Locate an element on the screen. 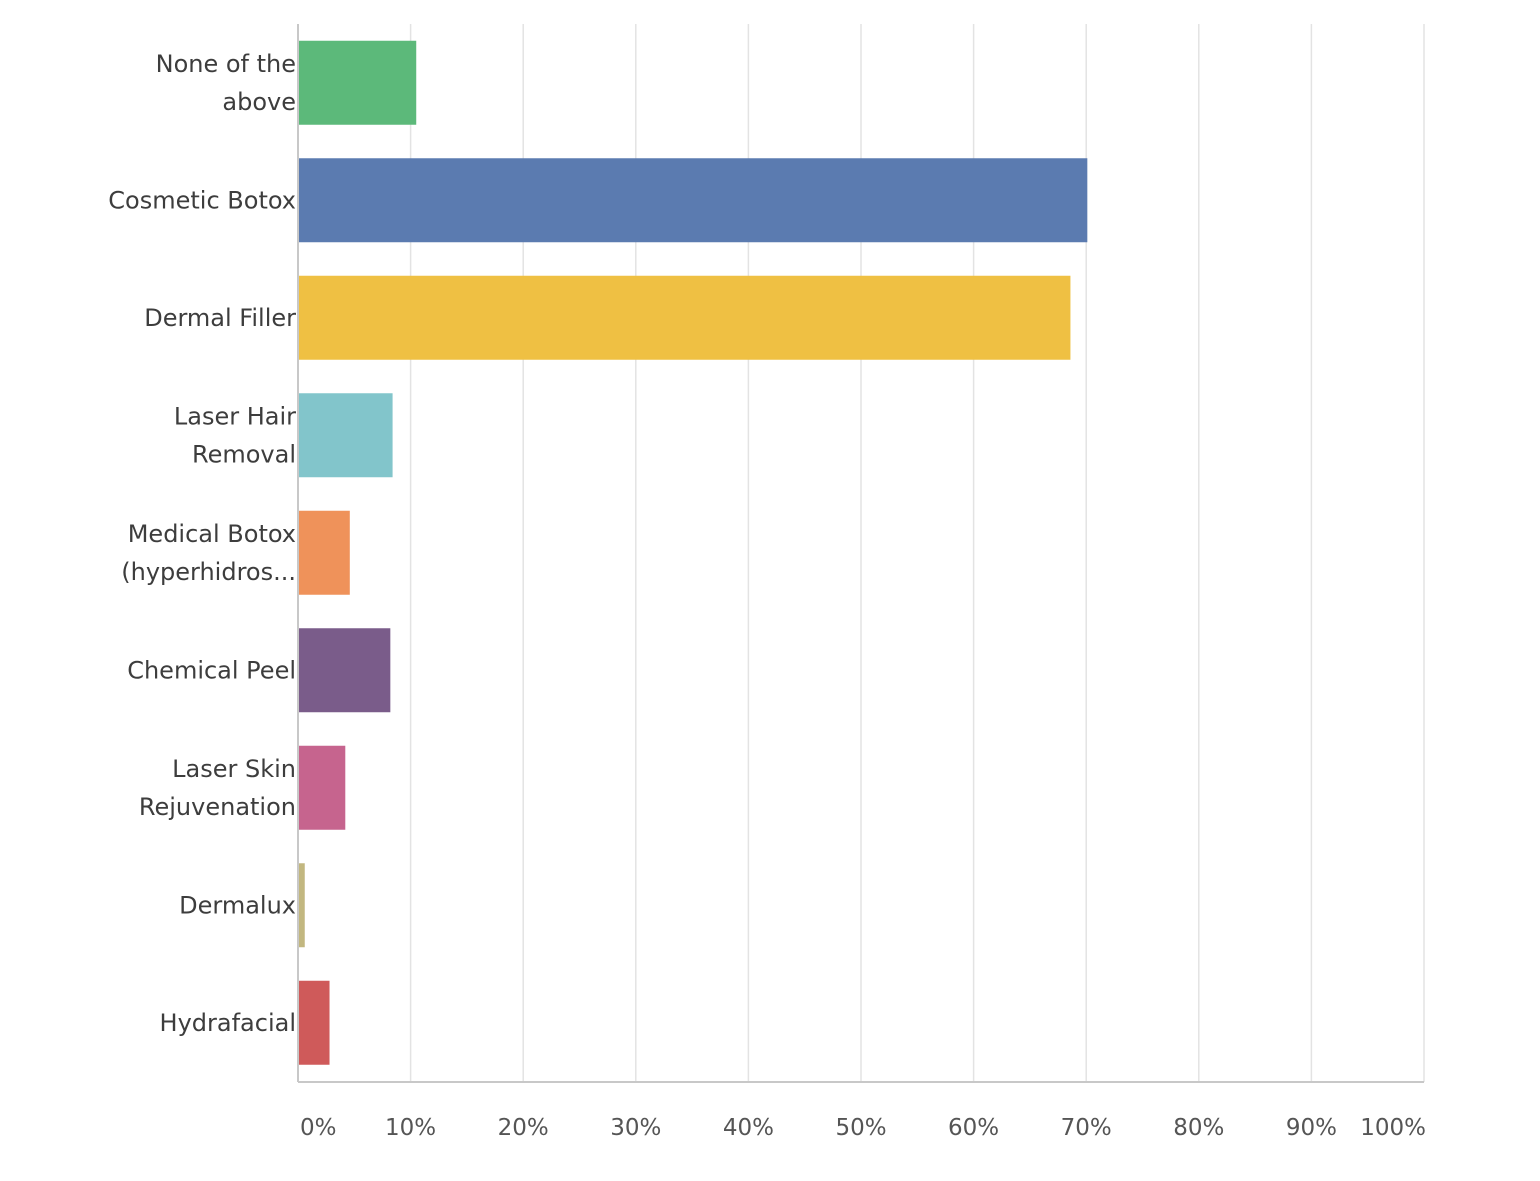 The width and height of the screenshot is (1540, 1181). category-label-line: Medical Botox is located at coordinates (212, 534).